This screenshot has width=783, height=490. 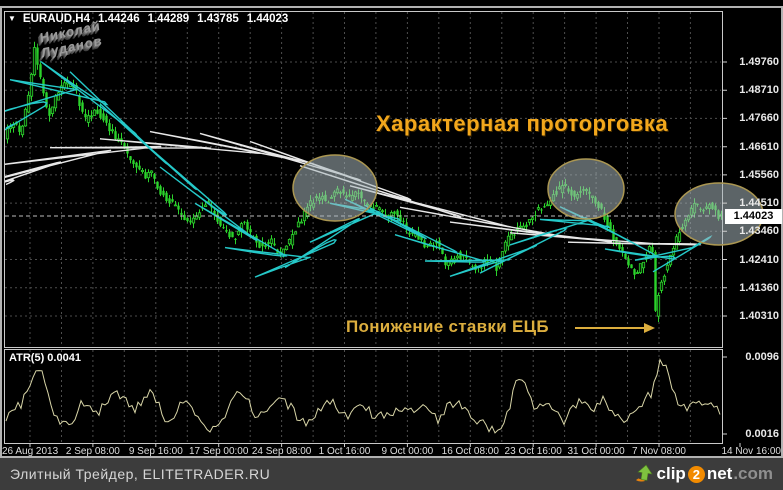 I want to click on time-axis-label: 7 Nov 08:00, so click(x=659, y=451).